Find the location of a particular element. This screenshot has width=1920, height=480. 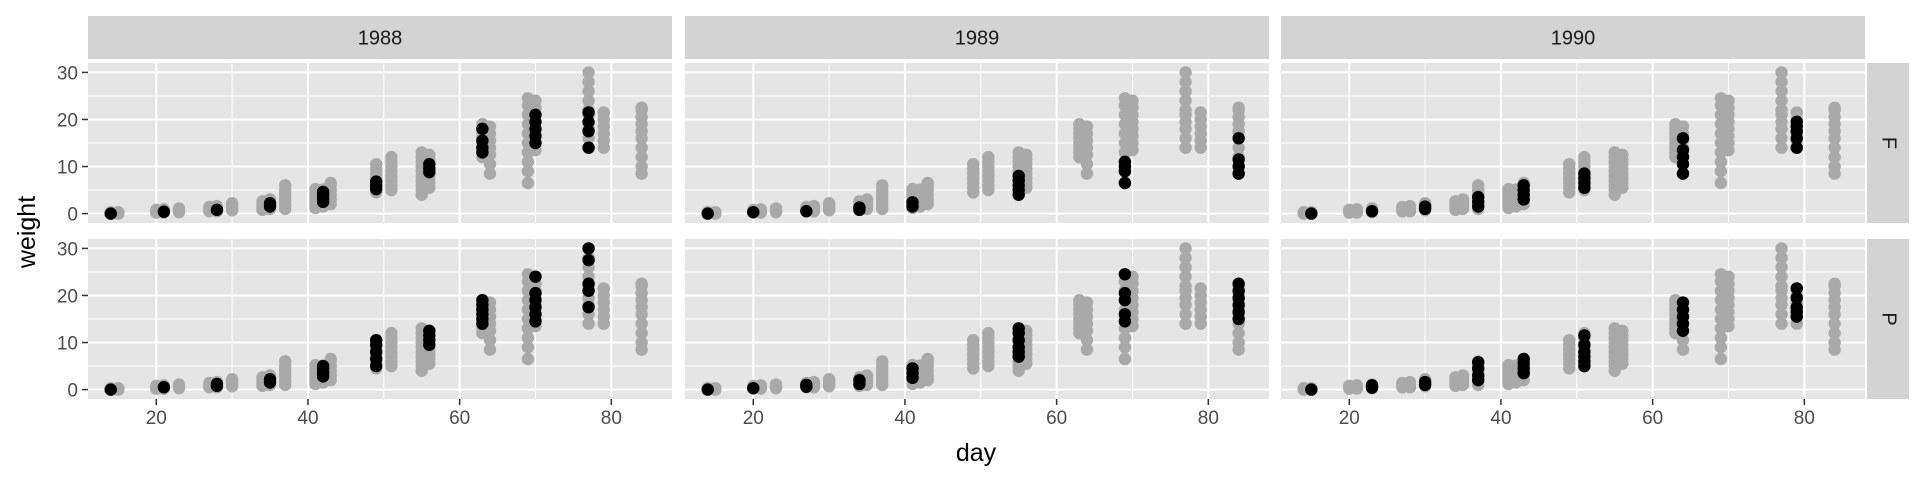

y-tick-label: 0 is located at coordinates (72, 391).